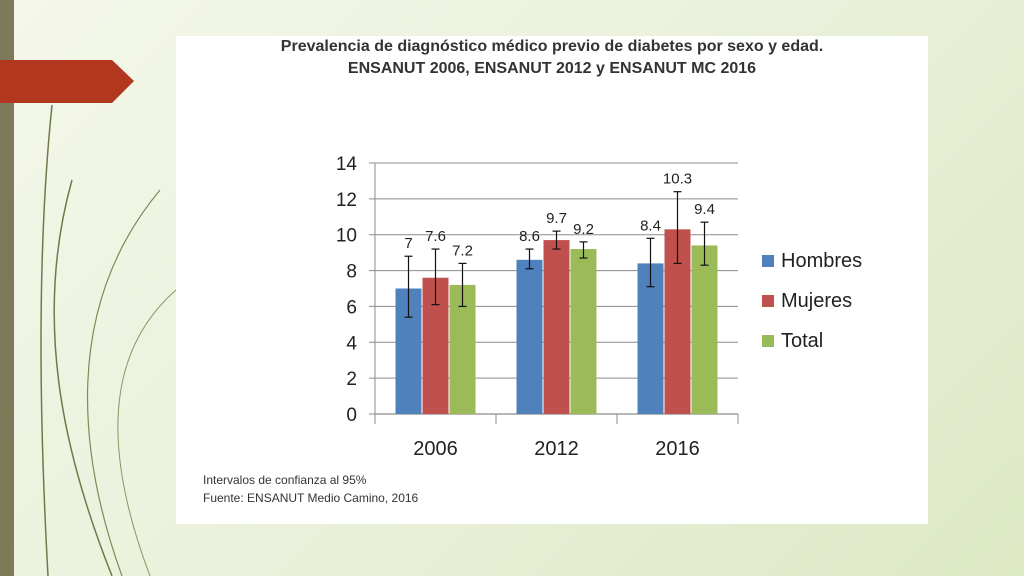 The height and width of the screenshot is (576, 1024). What do you see at coordinates (7, 288) in the screenshot?
I see `slide-left-bar` at bounding box center [7, 288].